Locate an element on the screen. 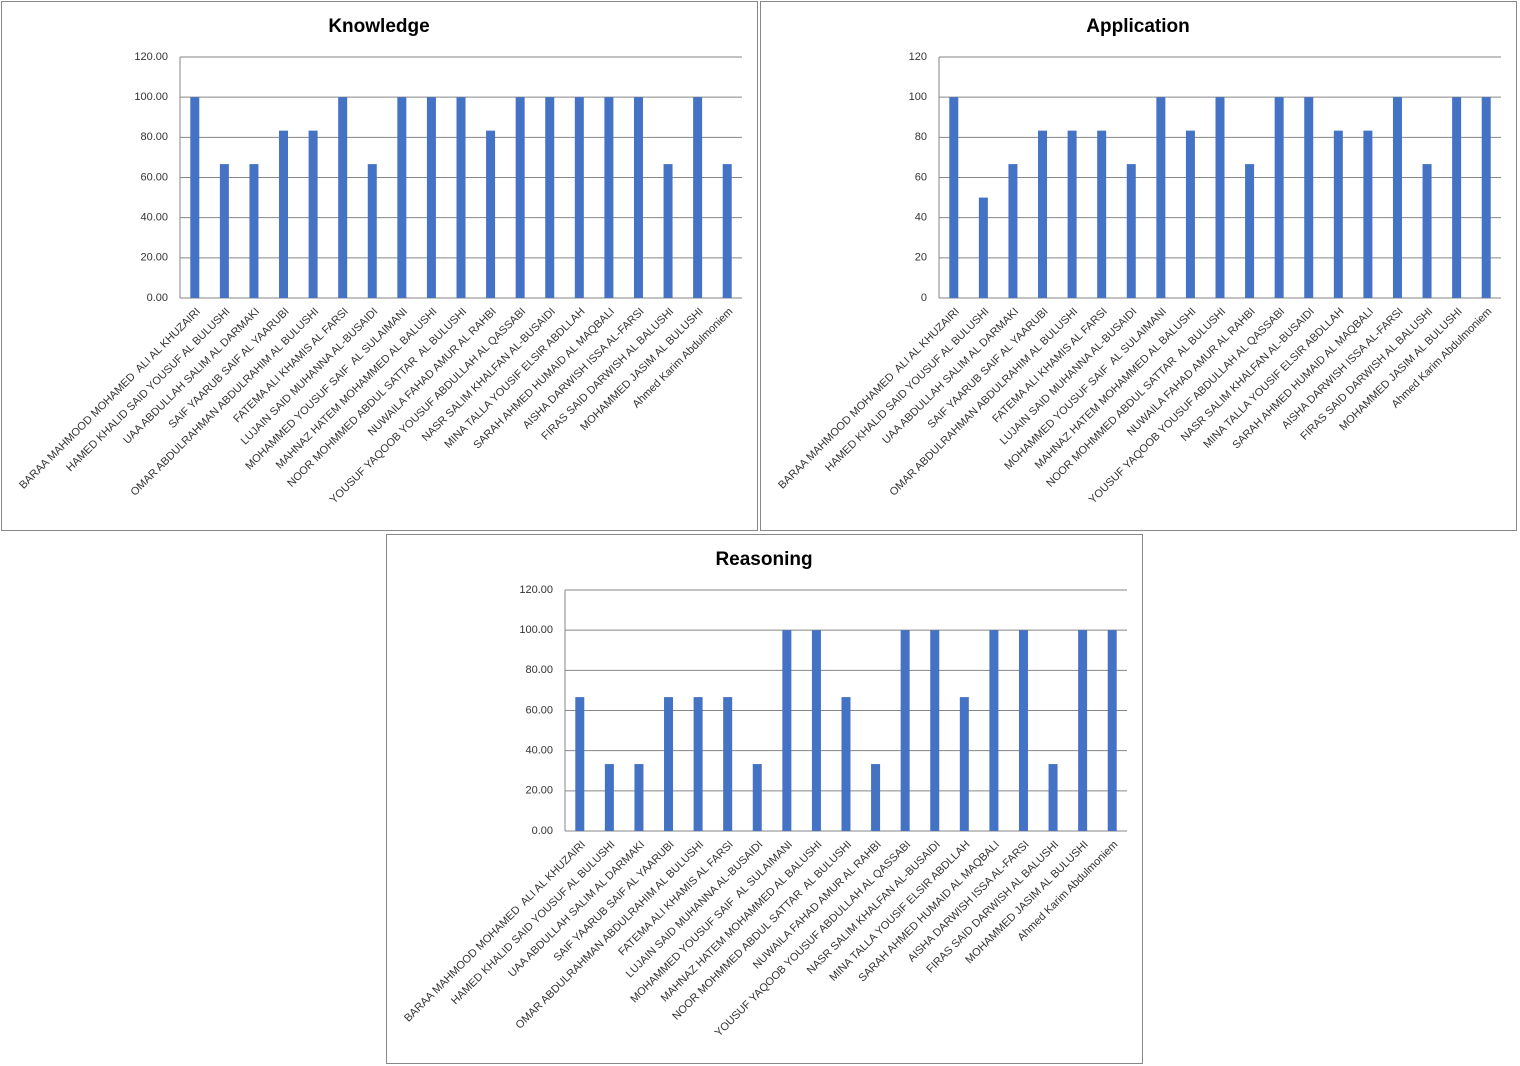 This screenshot has height=1066, width=1520. y-tick-label: 20 is located at coordinates (921, 258).